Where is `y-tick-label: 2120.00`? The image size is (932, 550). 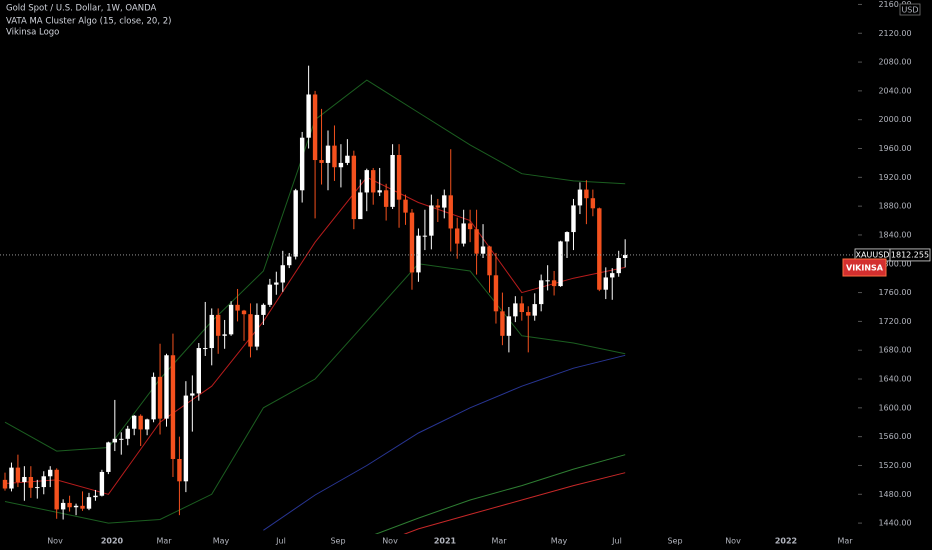 y-tick-label: 2120.00 is located at coordinates (894, 33).